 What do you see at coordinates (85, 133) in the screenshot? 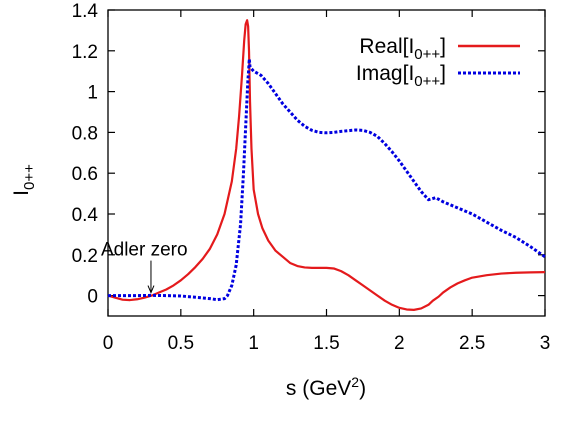
I see `y-tick-label: 0.8` at bounding box center [85, 133].